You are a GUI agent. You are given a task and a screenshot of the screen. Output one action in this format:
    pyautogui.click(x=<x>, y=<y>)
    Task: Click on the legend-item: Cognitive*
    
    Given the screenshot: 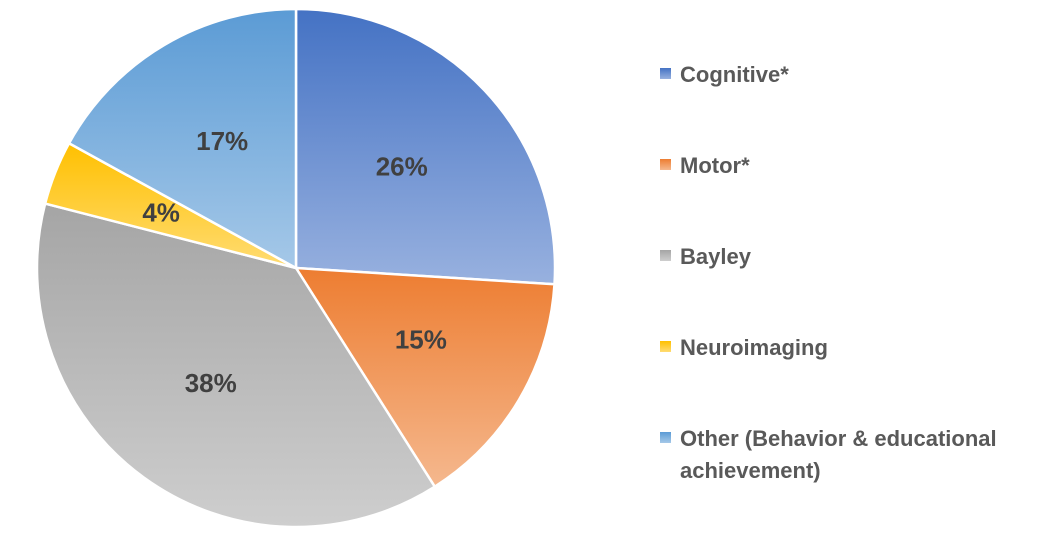 What is the action you would take?
    pyautogui.click(x=830, y=75)
    